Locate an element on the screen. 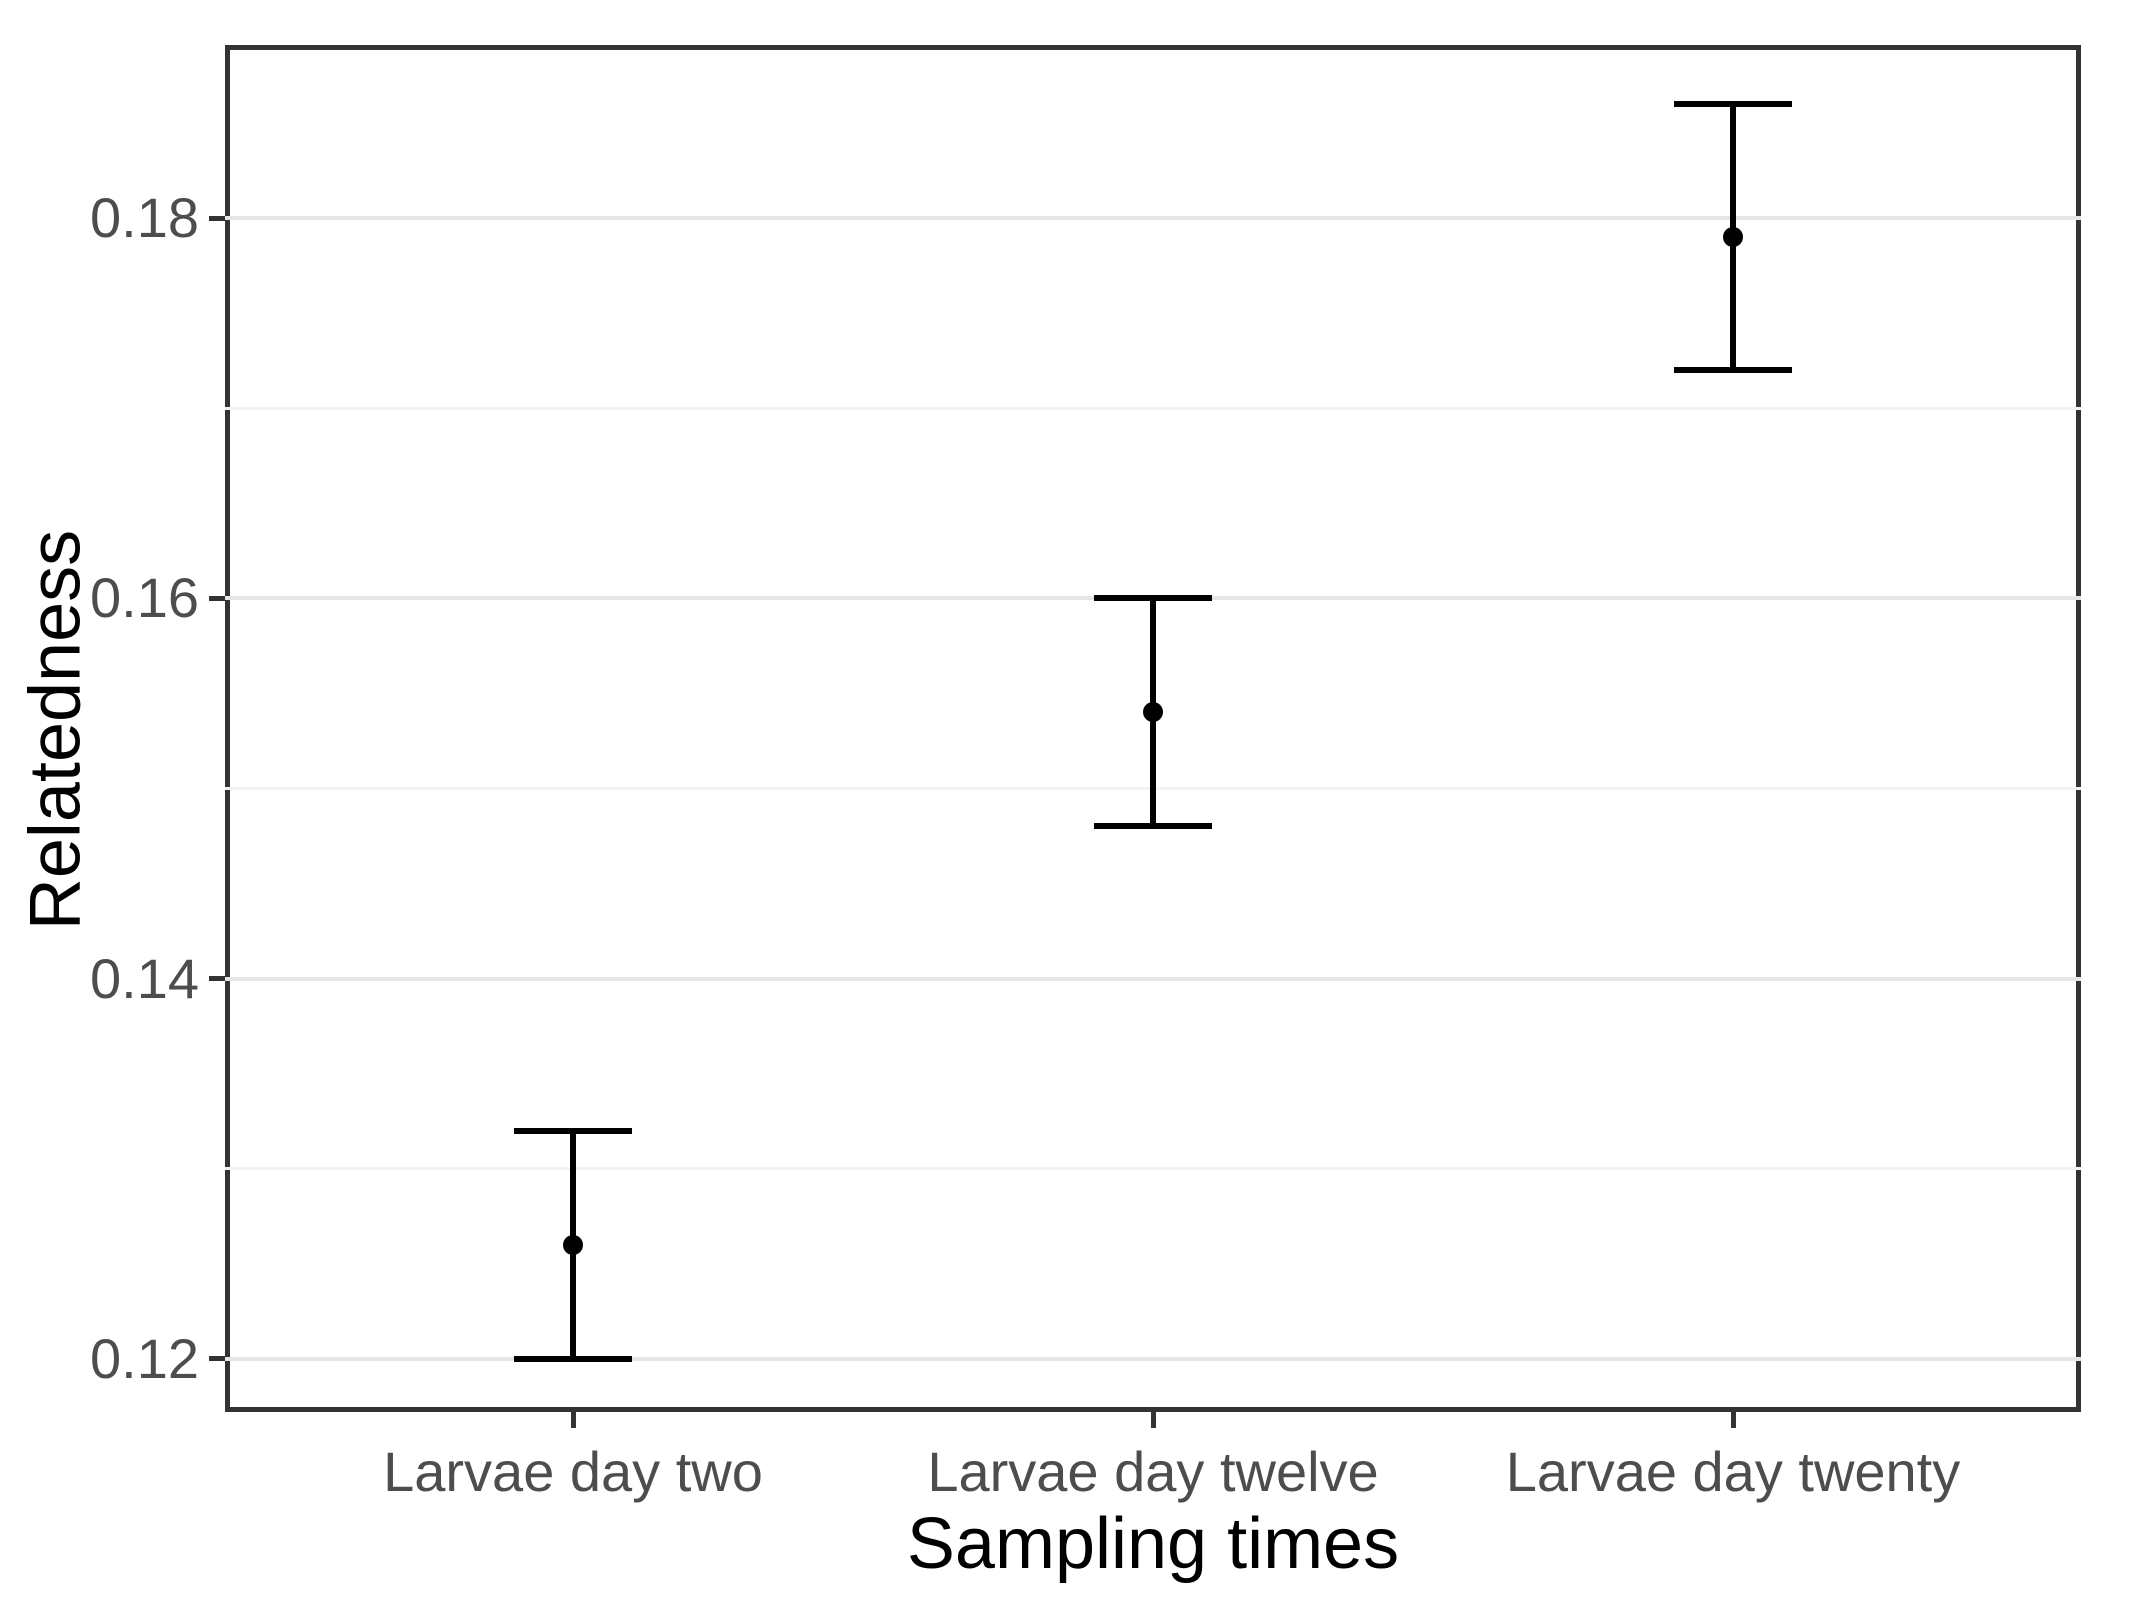 This screenshot has height=1604, width=2139. y-tick-label: 0.12 is located at coordinates (144, 1358).